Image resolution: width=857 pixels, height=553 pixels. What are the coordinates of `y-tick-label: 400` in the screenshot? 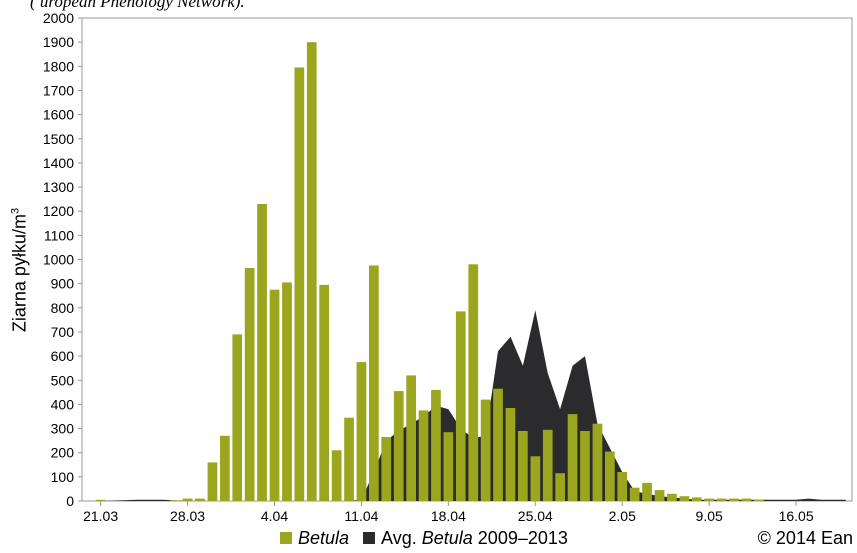 It's located at (63, 404).